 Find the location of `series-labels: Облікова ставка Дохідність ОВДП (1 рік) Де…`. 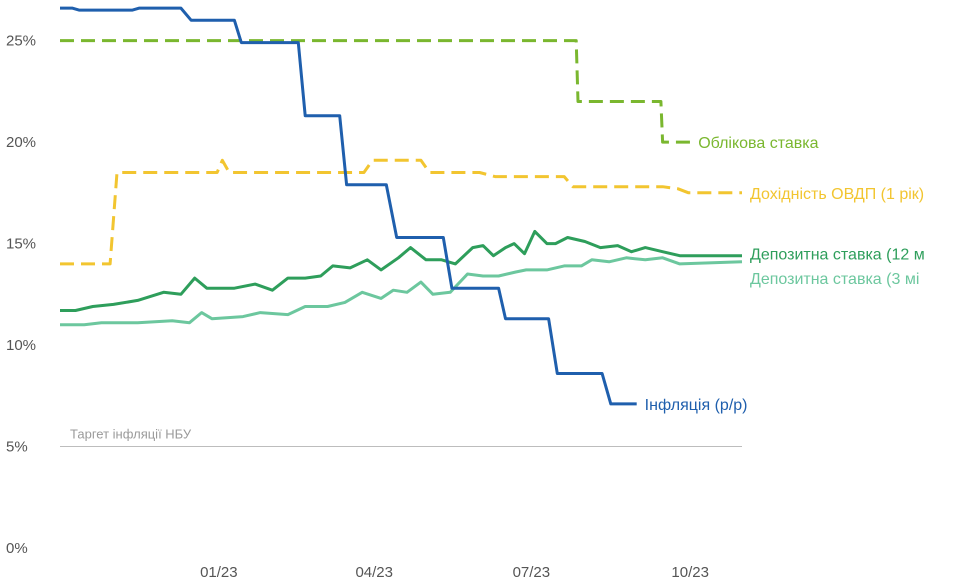

series-labels: Облікова ставка Дохідність ОВДП (1 рік) Де… is located at coordinates (785, 274).